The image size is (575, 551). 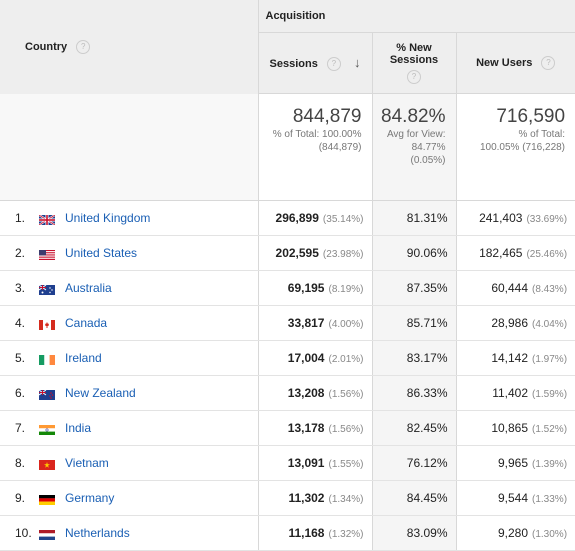 I want to click on new-sessions-cell: 84.45%, so click(x=413, y=498).